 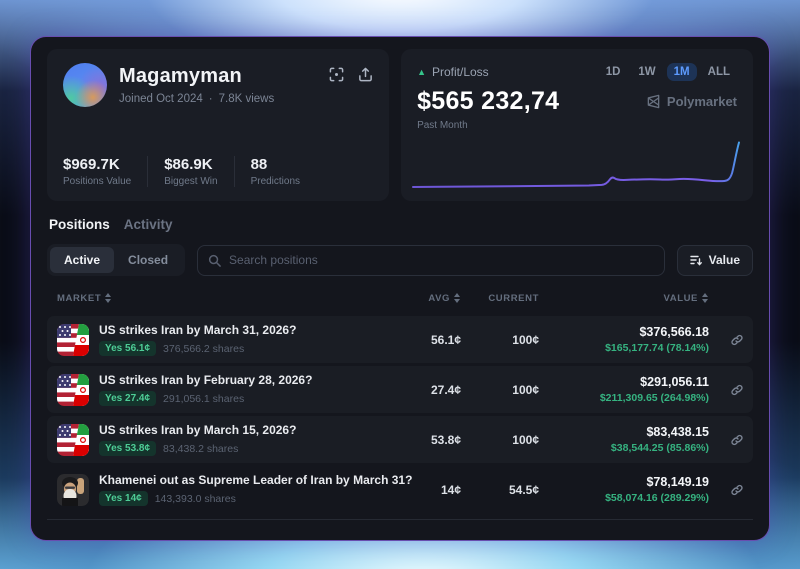 I want to click on table-bottom-divider, so click(x=400, y=519).